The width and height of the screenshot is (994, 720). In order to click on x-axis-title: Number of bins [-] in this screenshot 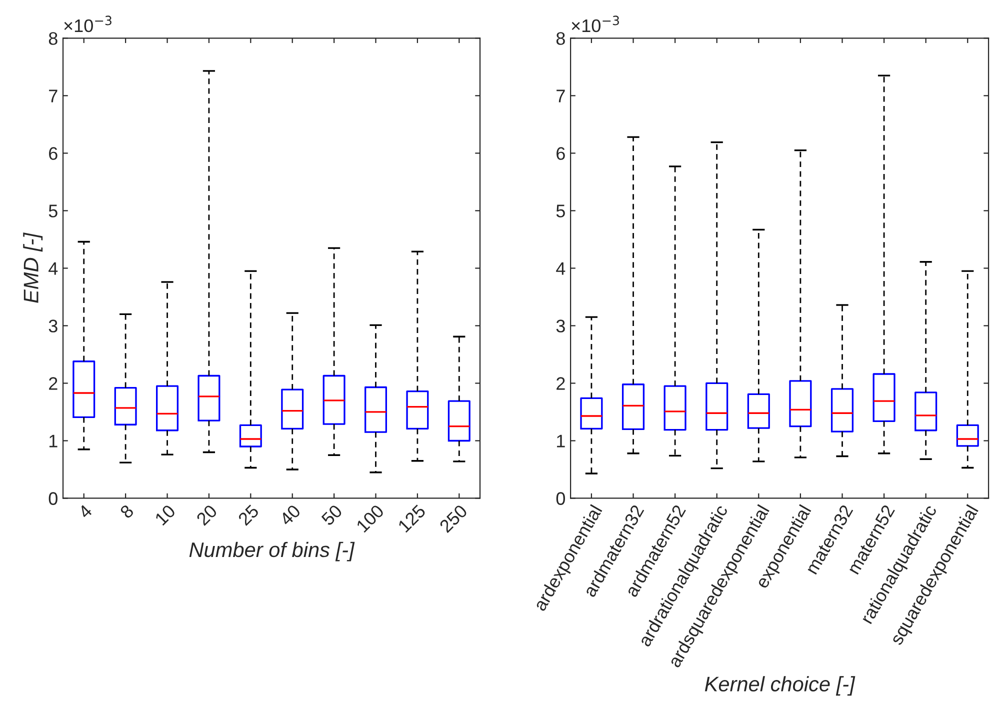, I will do `click(272, 552)`.